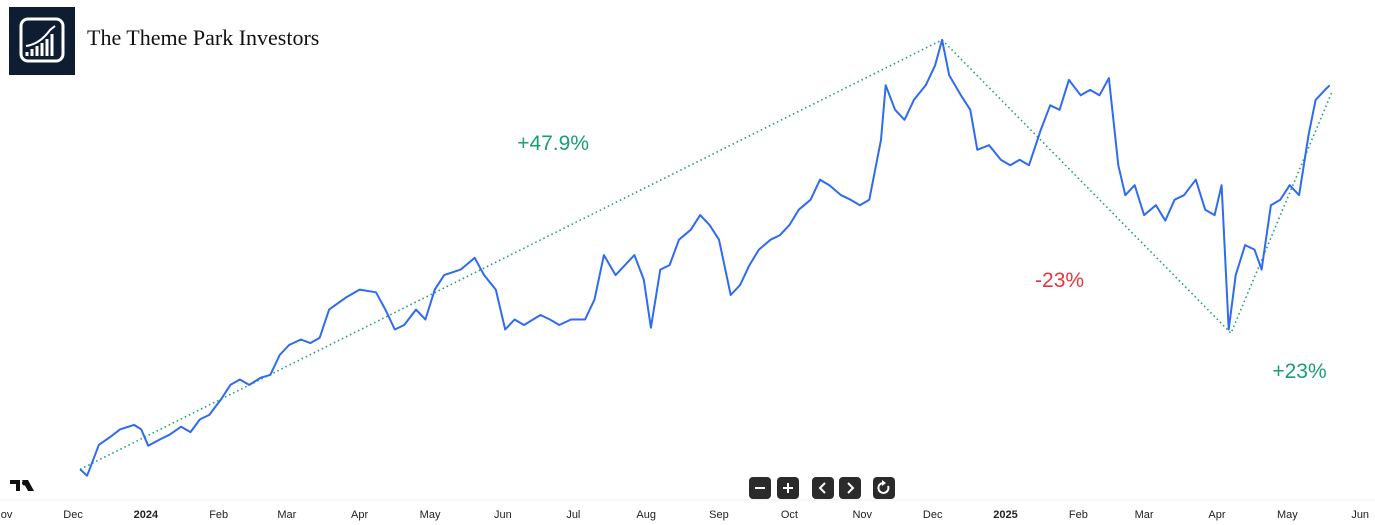 This screenshot has width=1375, height=525. Describe the element at coordinates (573, 515) in the screenshot. I see `x-tick-label: Jul` at that location.